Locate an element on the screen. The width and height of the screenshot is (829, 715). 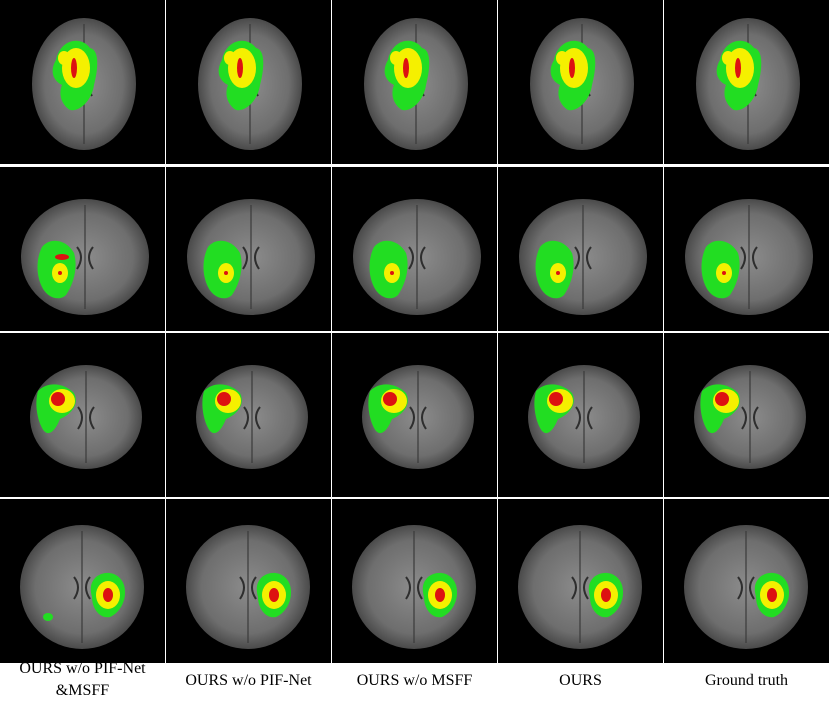
column-label-5: Ground truth is located at coordinates (746, 680).